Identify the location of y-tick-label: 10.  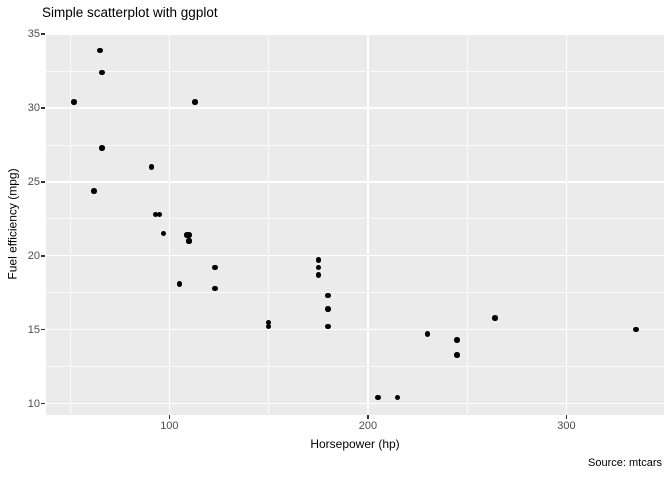
(33, 403).